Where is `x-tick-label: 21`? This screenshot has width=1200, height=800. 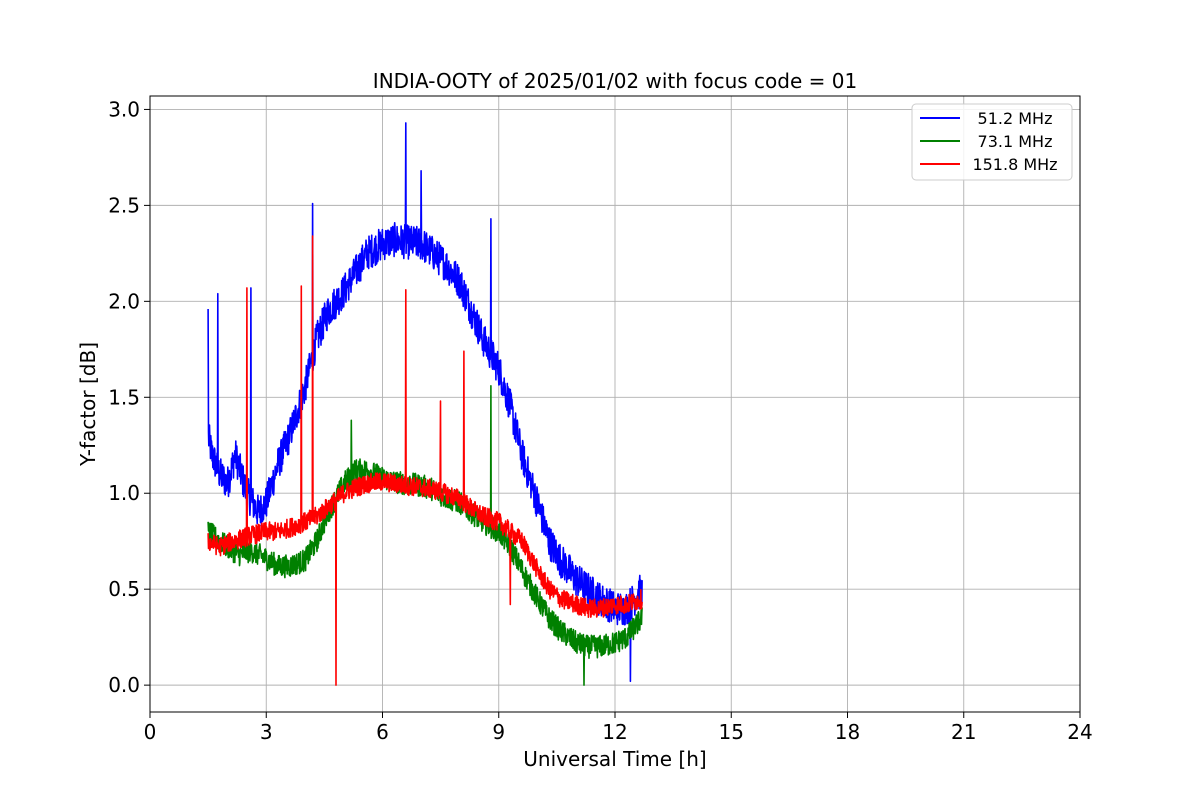
x-tick-label: 21 is located at coordinates (963, 732).